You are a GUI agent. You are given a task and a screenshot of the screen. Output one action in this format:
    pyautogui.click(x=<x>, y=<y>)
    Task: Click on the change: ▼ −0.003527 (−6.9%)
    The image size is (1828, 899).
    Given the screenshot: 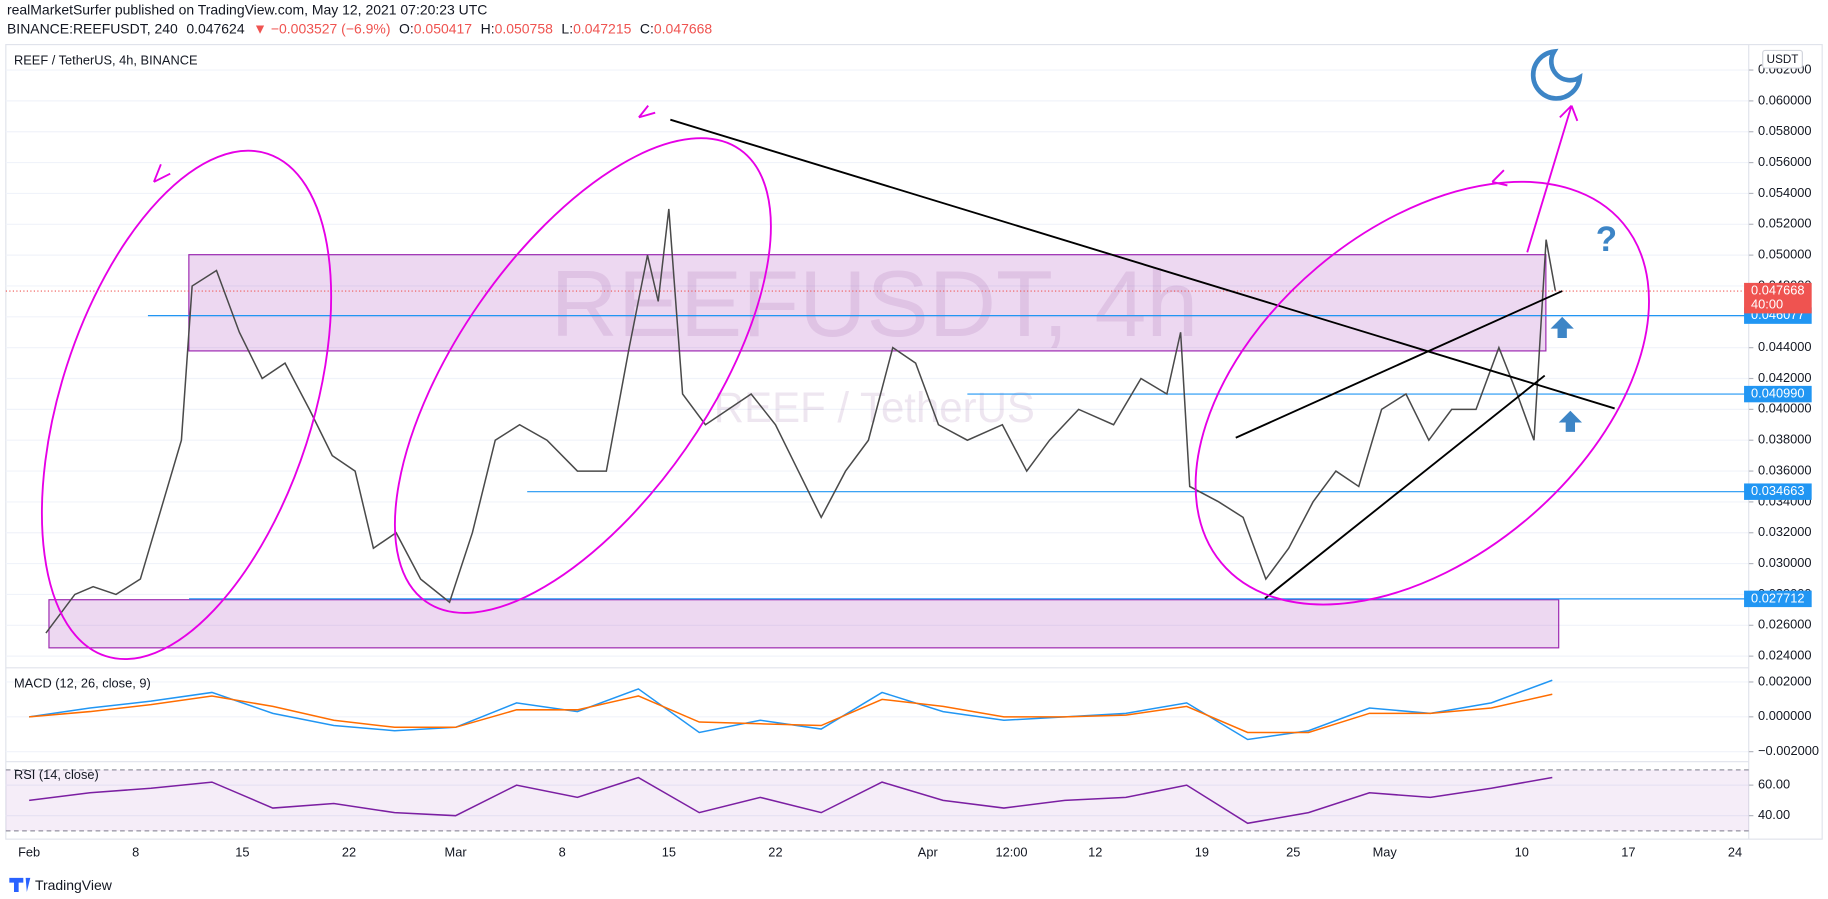 What is the action you would take?
    pyautogui.click(x=321, y=28)
    